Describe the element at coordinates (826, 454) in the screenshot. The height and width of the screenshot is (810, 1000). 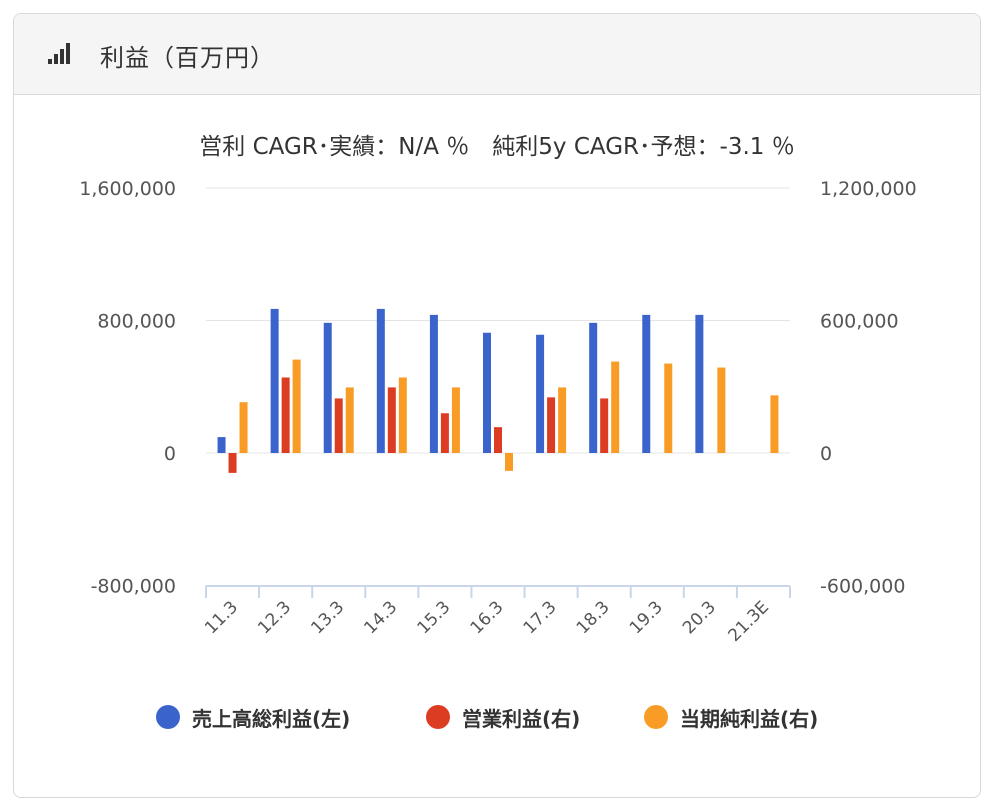
I see `right-tick-label: 0` at that location.